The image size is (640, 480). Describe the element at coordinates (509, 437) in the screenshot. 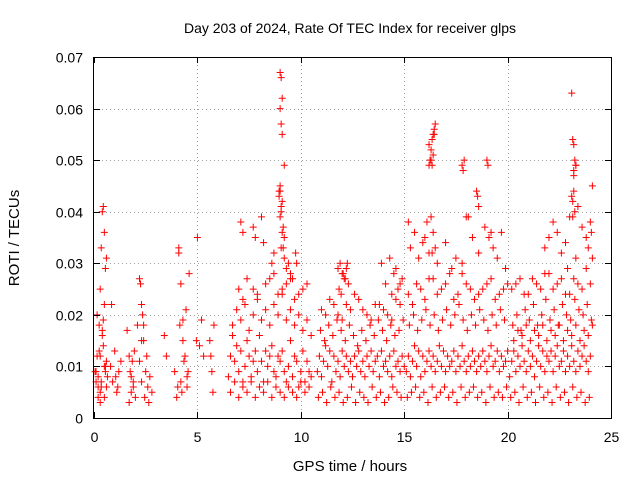

I see `x-tick-label: 20` at that location.